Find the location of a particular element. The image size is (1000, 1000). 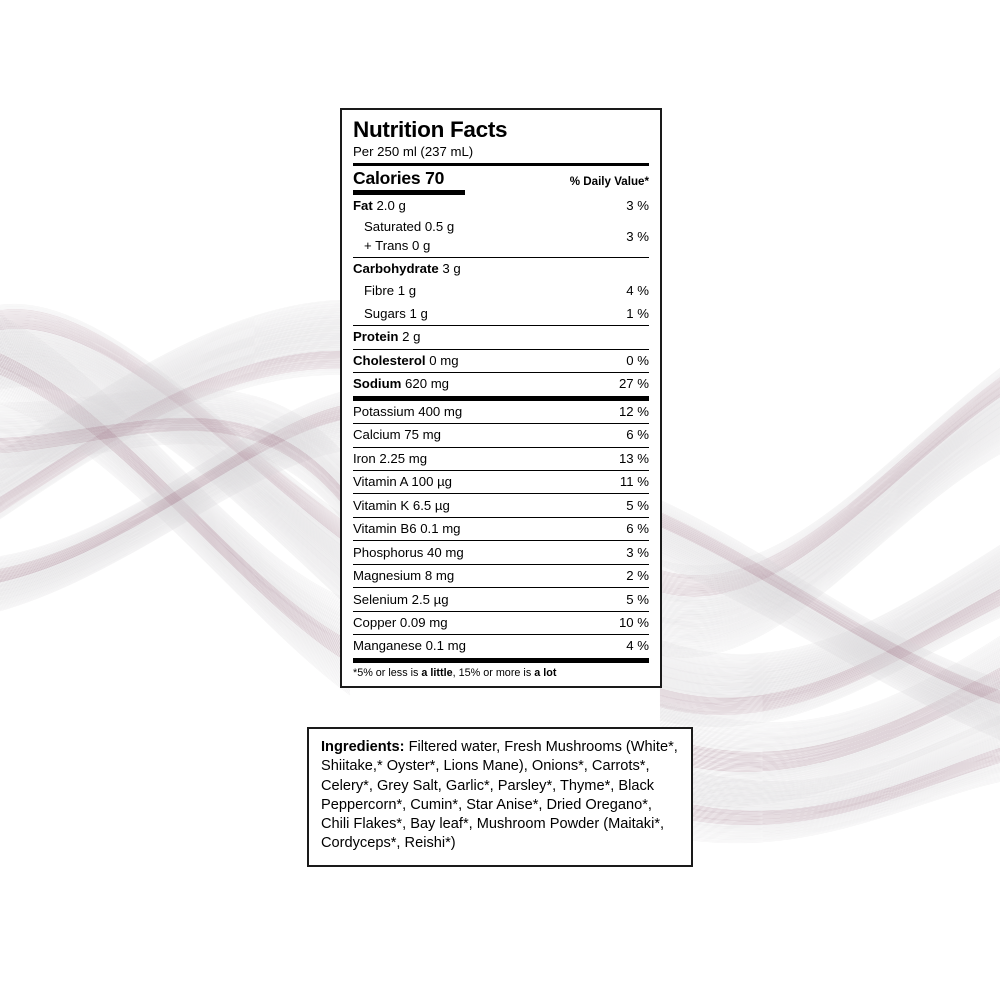

nutrient-name-trans: + Trans 0 g is located at coordinates (397, 245).